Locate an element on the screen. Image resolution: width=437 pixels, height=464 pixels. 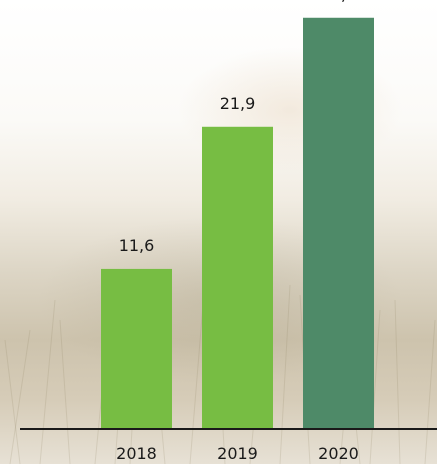
bar-2019 is located at coordinates (237, 277).